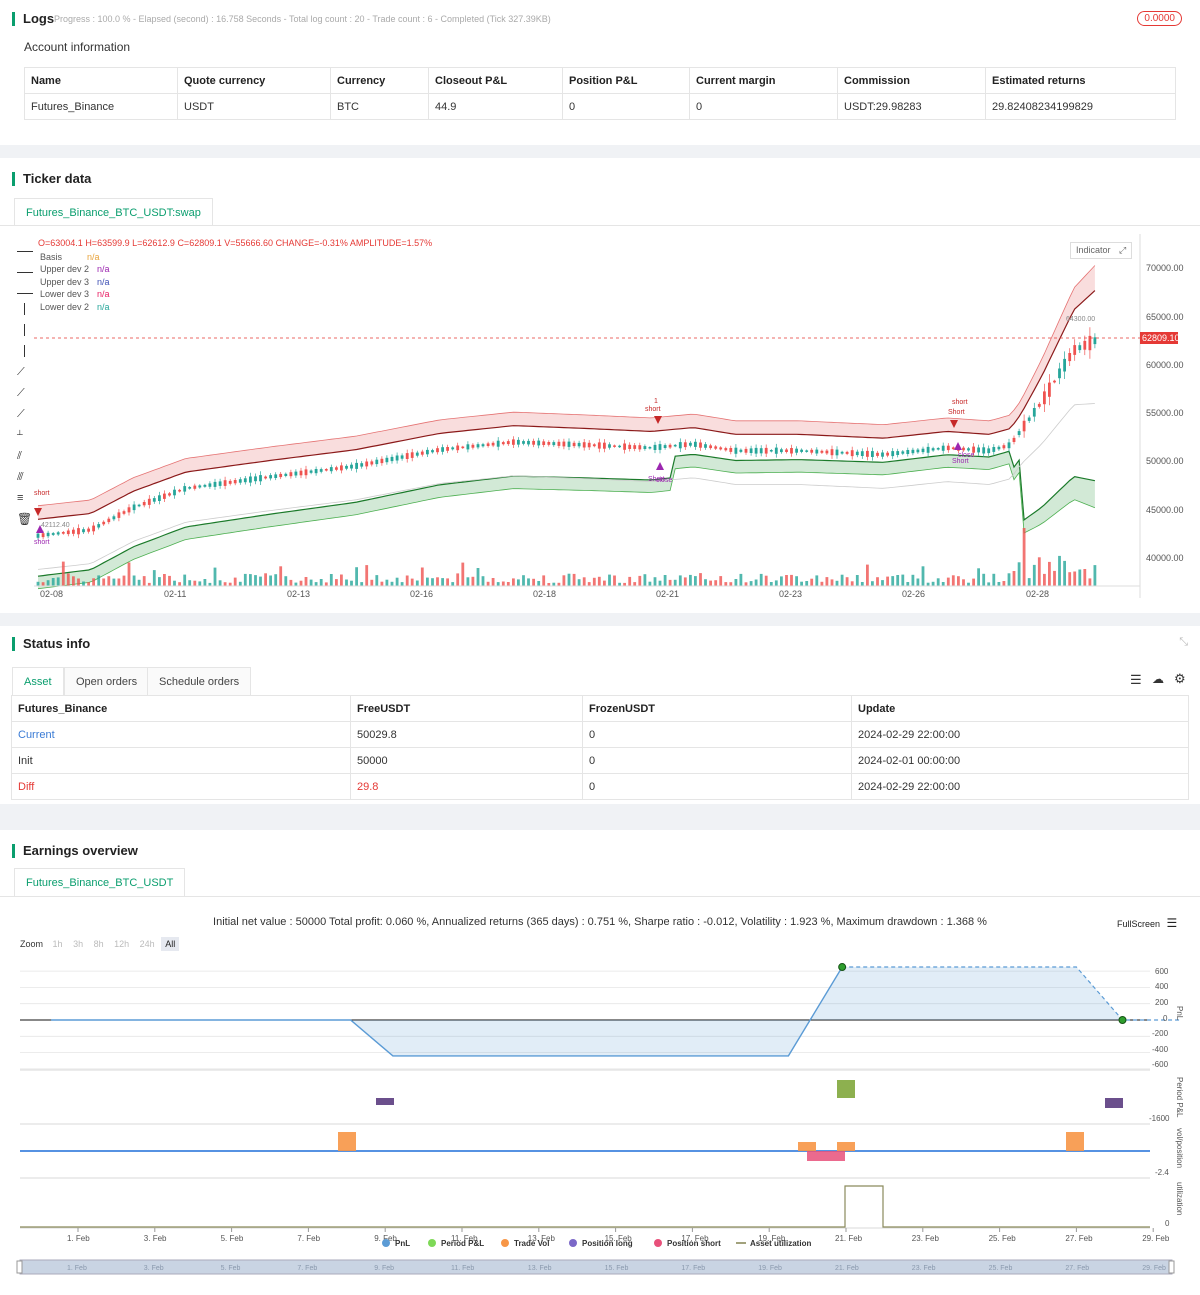 The image size is (1200, 1295). I want to click on ray-line-tool-icon: ⟋, so click(21, 393).